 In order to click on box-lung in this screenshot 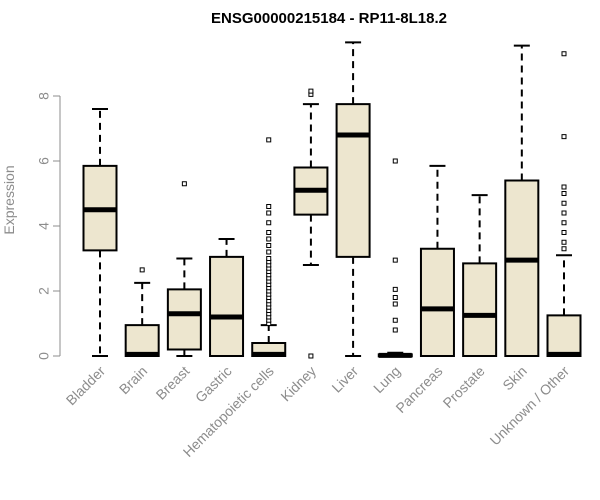, I will do `click(395, 258)`.